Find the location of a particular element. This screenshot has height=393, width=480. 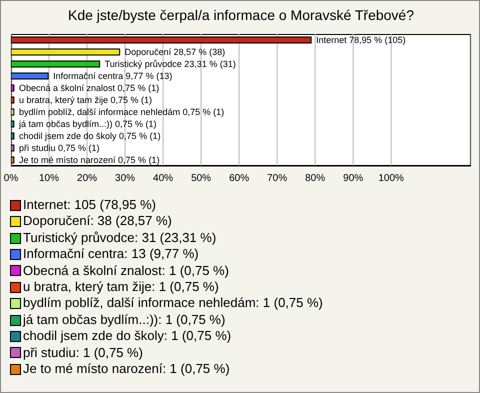

legend-label: Je to mé místo narození: 1 (0,75 %) is located at coordinates (126, 369).